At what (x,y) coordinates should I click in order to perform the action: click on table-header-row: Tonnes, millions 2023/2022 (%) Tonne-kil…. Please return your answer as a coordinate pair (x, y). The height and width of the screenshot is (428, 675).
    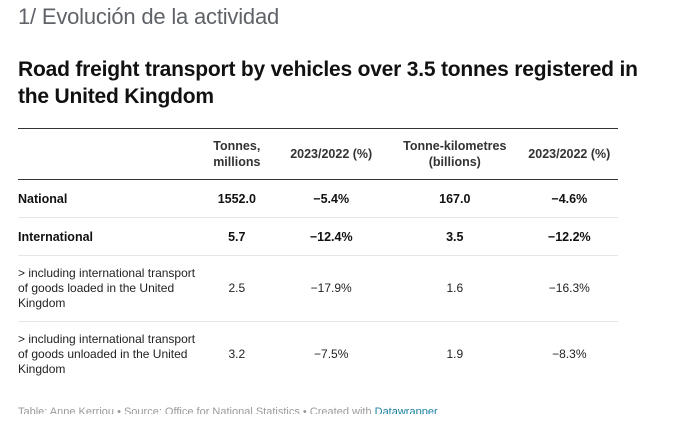
    Looking at the image, I should click on (318, 154).